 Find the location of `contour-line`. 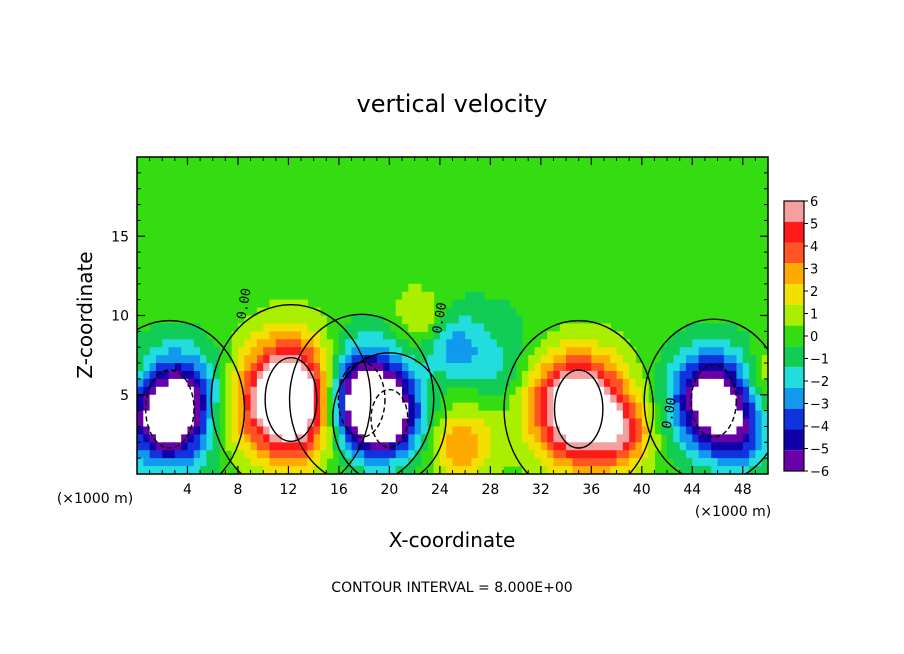

contour-line is located at coordinates (579, 396).